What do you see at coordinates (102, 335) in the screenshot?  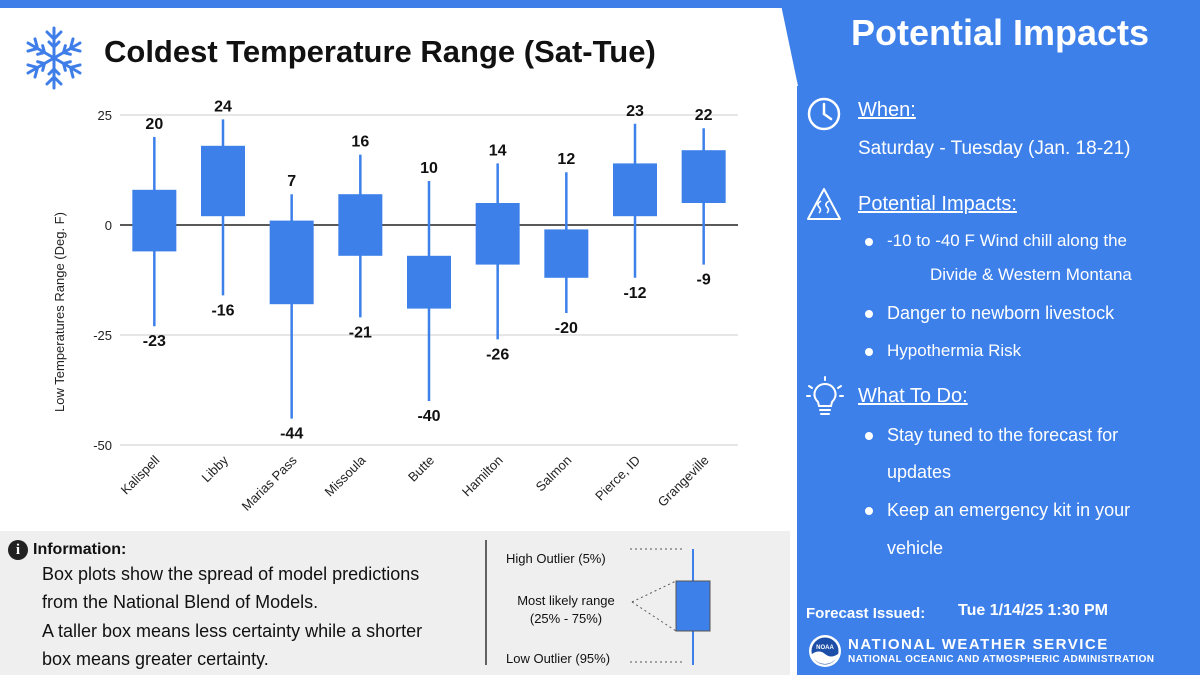 I see `y-tick-label: -25` at bounding box center [102, 335].